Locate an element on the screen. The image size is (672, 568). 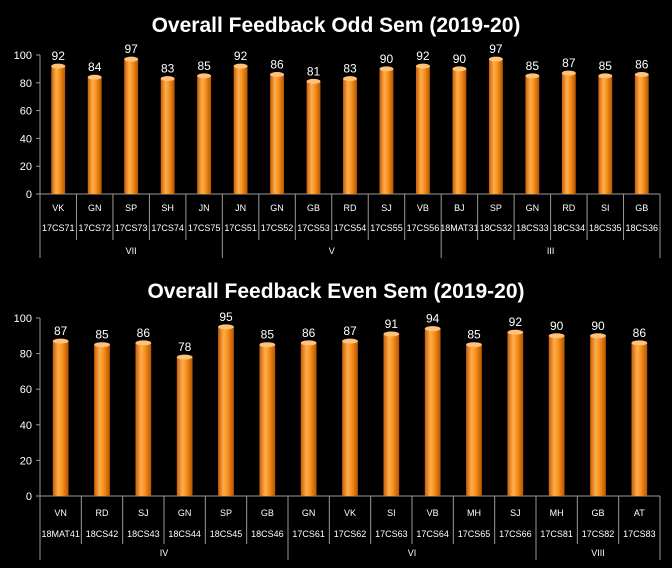
course-code-label: 17CS82 is located at coordinates (598, 534).